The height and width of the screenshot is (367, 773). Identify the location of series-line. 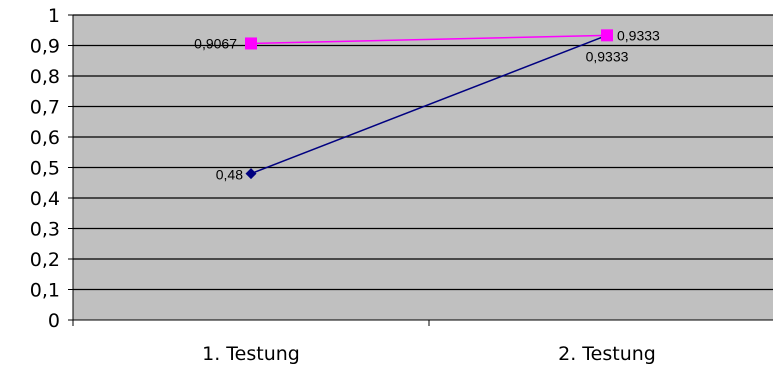
(429, 39).